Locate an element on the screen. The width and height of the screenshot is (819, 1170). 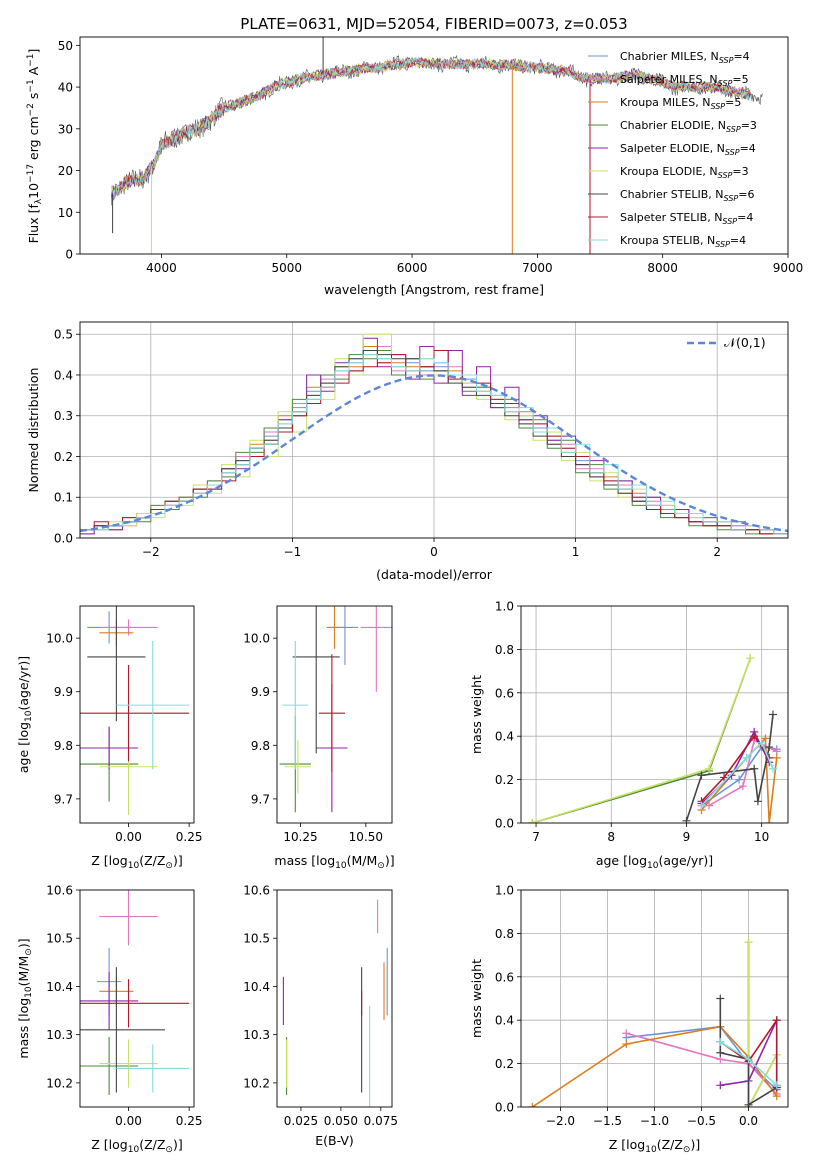
weight-vs-age-xtick-label: 9 is located at coordinates (687, 837).